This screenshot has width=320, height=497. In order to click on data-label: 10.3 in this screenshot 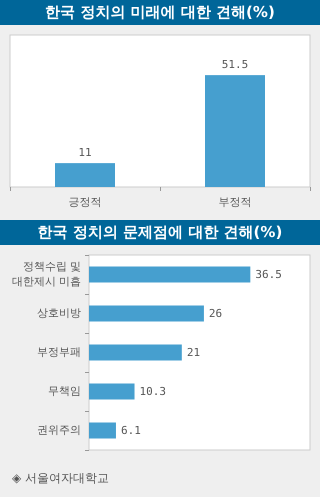, I will do `click(153, 391)`.